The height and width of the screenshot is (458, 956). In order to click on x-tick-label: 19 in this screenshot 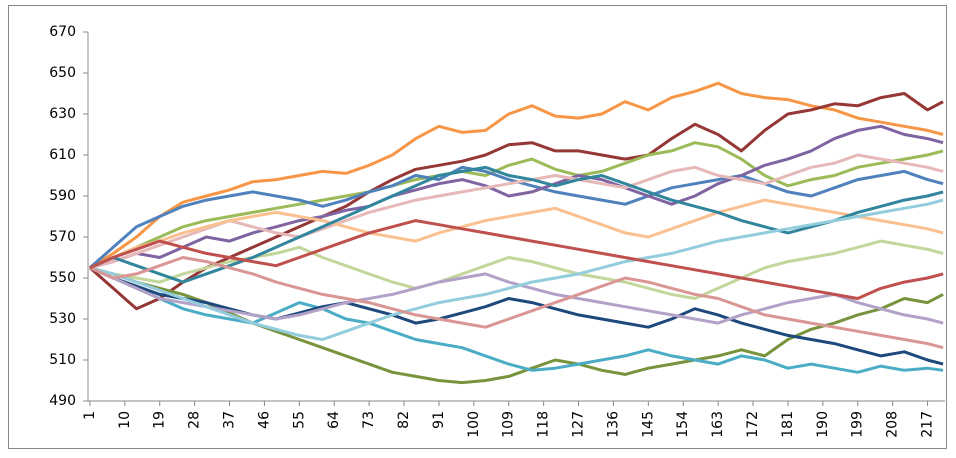, I will do `click(160, 420)`.